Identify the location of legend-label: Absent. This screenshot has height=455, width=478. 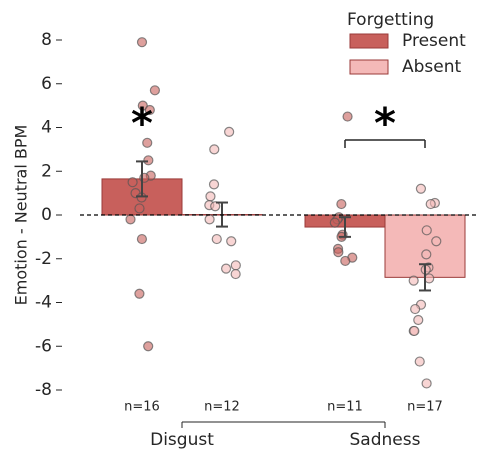
(432, 67).